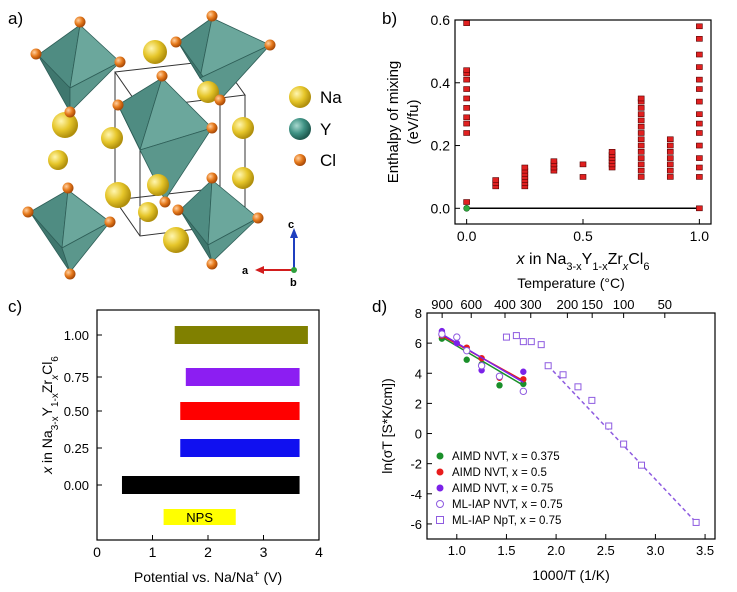 The height and width of the screenshot is (592, 737). I want to click on axis-a-label: a, so click(245, 271).